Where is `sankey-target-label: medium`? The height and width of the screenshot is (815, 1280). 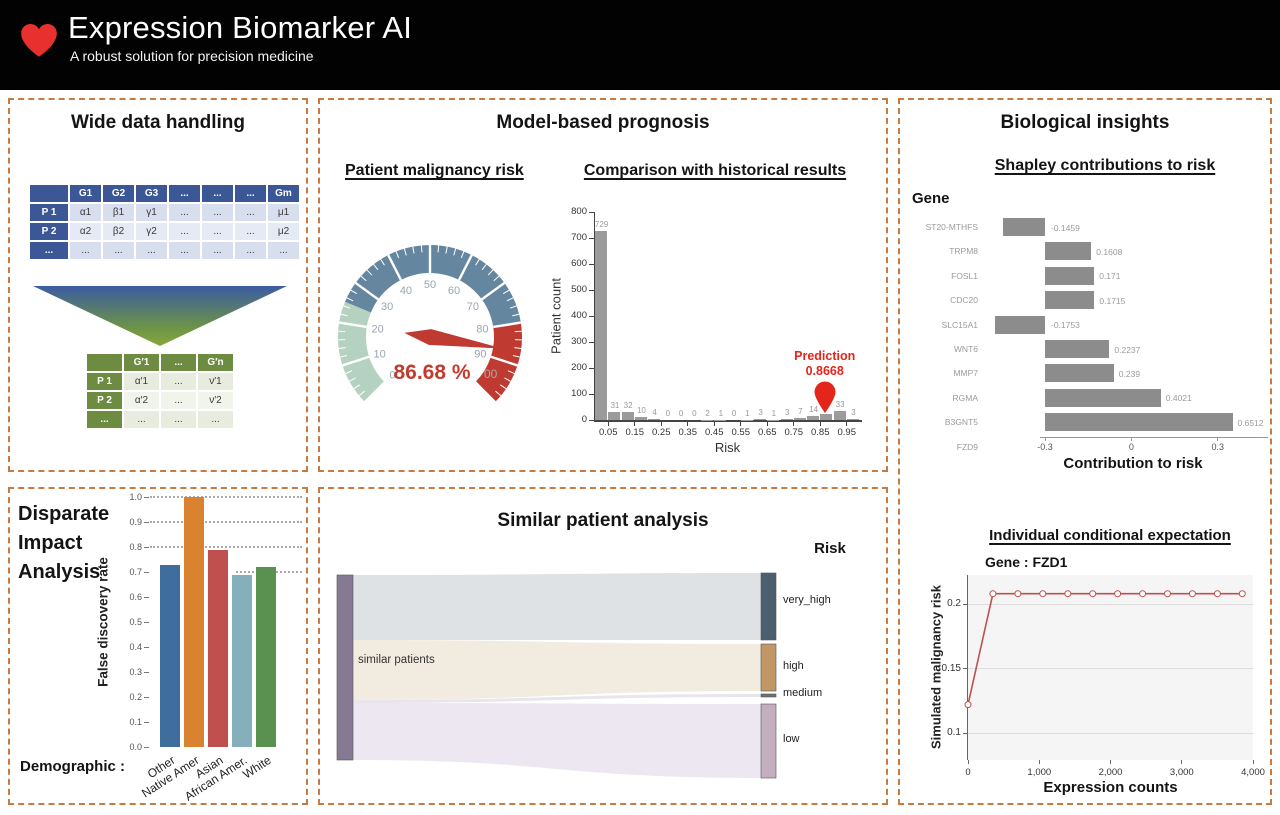
sankey-target-label: medium is located at coordinates (803, 693).